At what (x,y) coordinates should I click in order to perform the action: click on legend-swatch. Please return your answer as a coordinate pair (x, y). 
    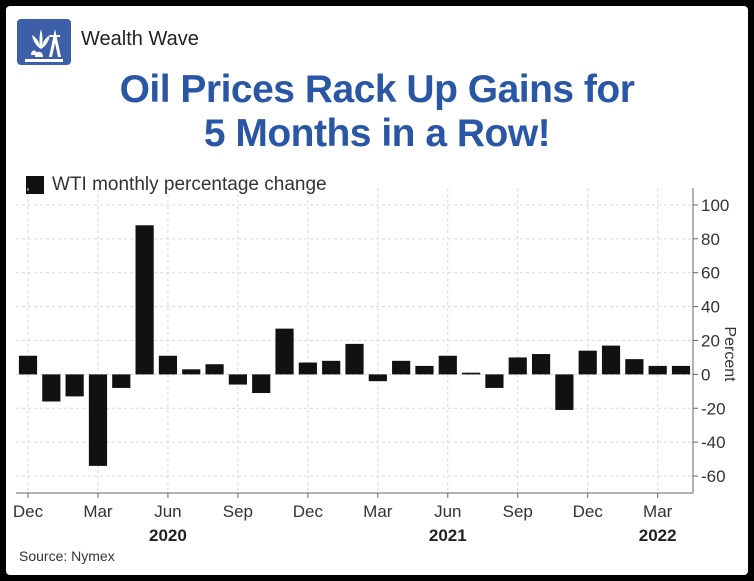
    Looking at the image, I should click on (35, 185).